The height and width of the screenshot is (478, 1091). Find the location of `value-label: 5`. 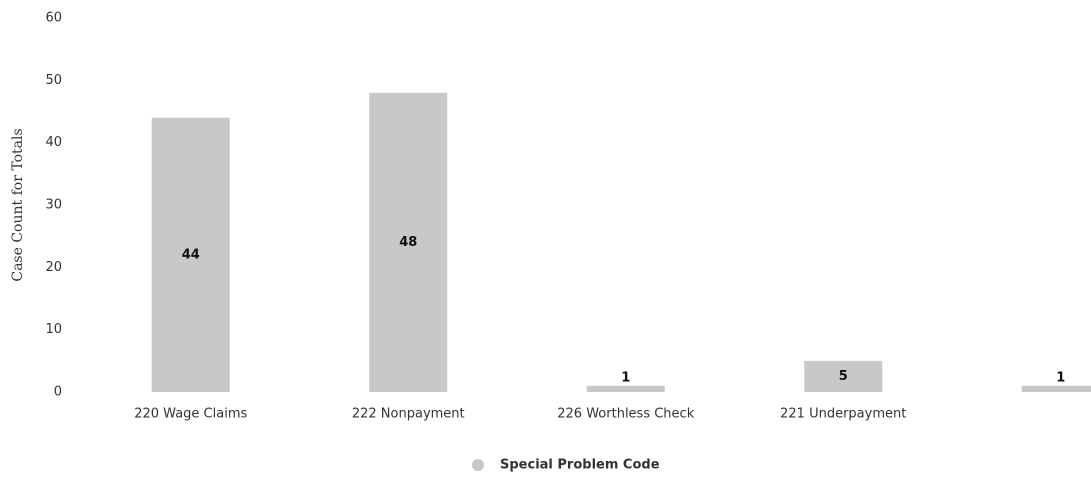

value-label: 5 is located at coordinates (843, 376).